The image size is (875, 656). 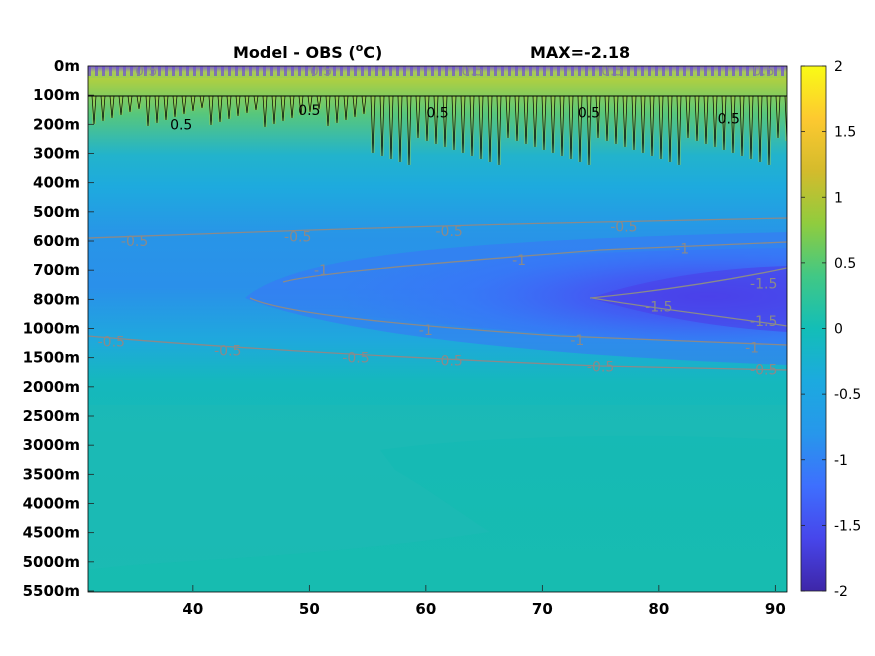 What do you see at coordinates (56, 270) in the screenshot?
I see `y-tick-label: 700m` at bounding box center [56, 270].